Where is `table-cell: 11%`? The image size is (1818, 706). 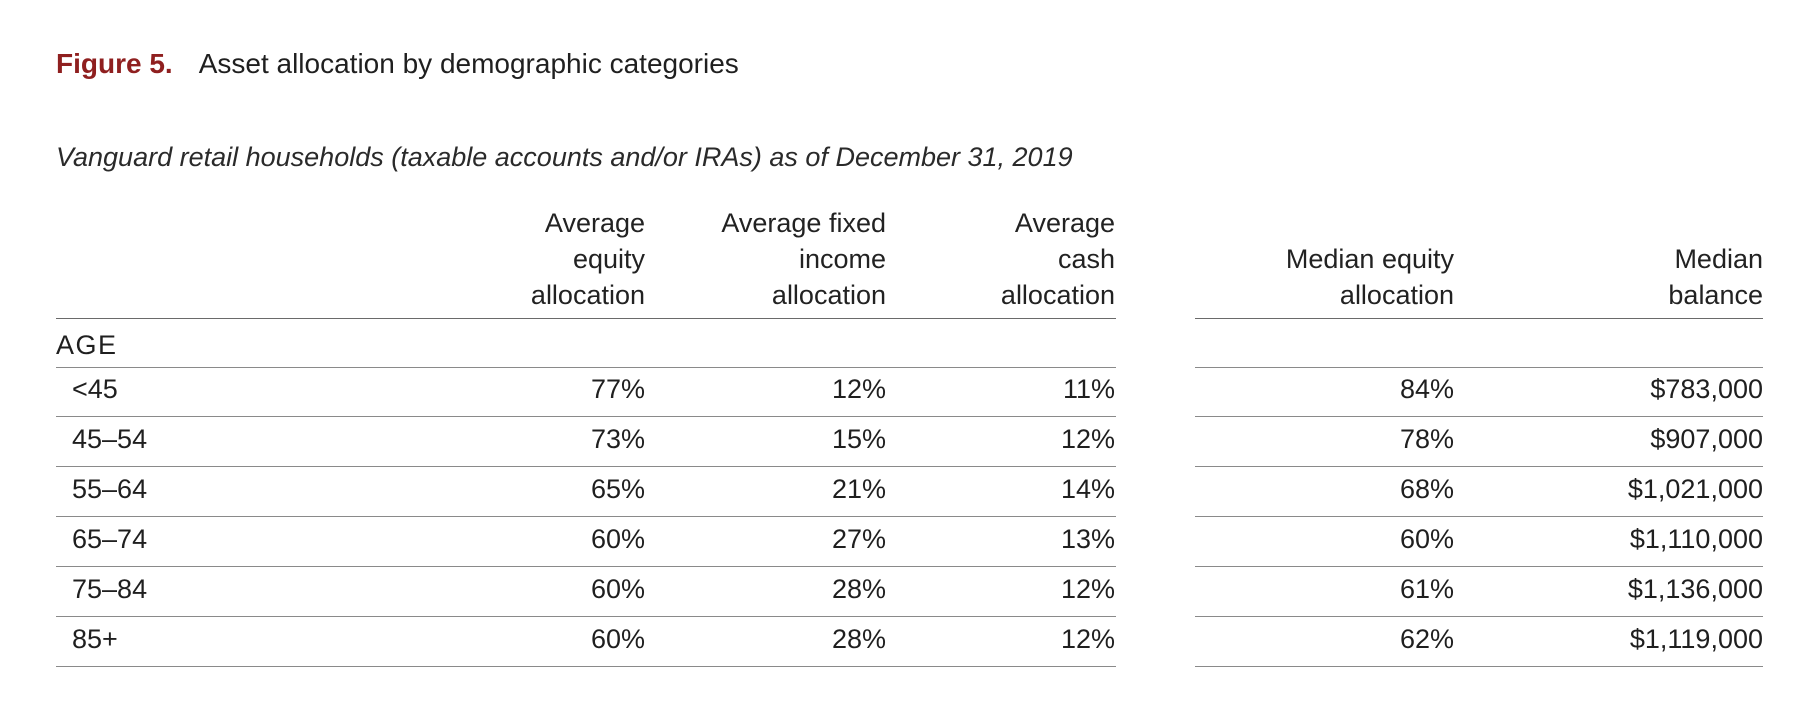 table-cell: 11% is located at coordinates (1088, 389).